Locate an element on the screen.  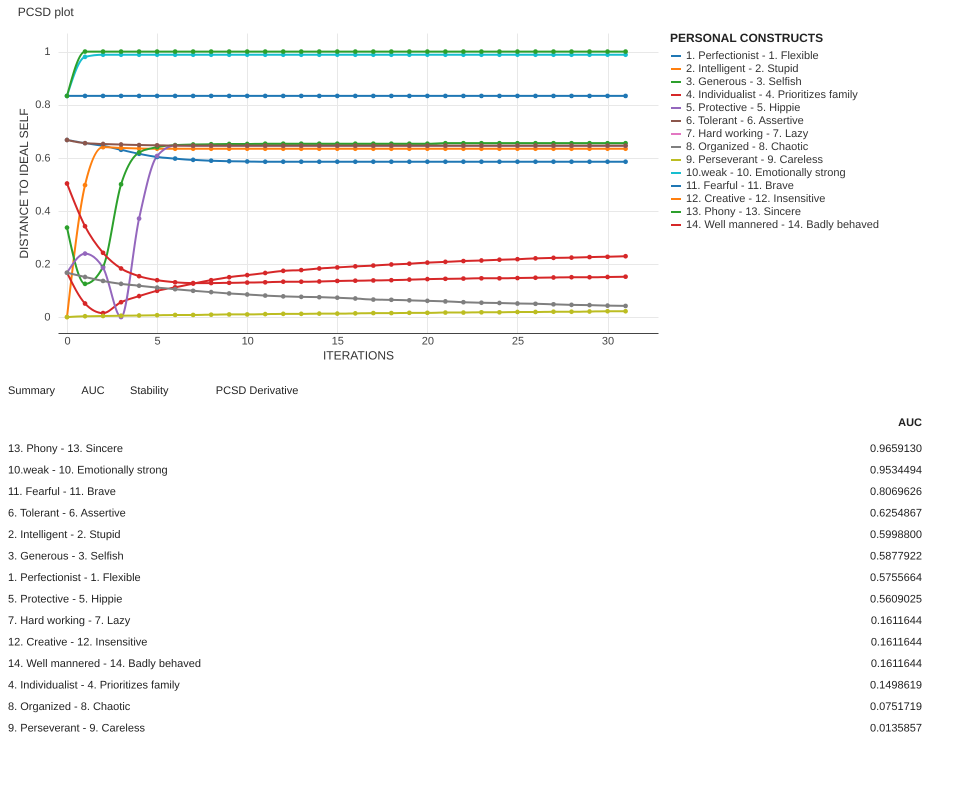
y-axis-title: DISTANCE TO IDEAL SELF is located at coordinates (24, 183).